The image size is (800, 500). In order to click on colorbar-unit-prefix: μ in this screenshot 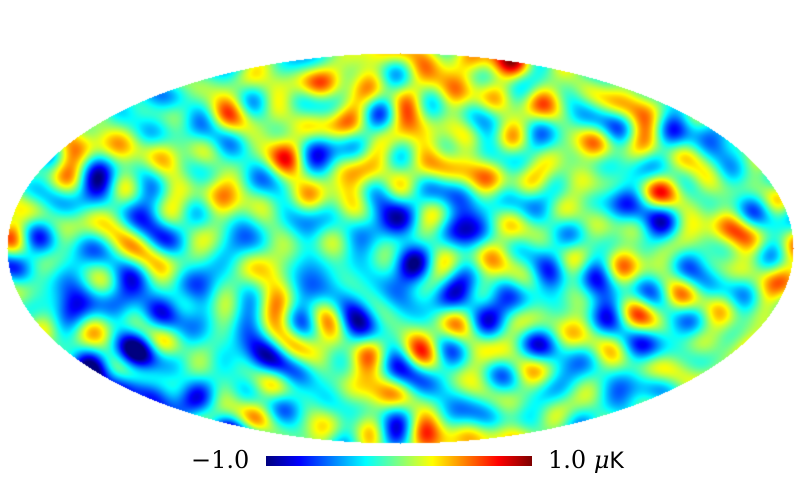, I will do `click(601, 460)`.